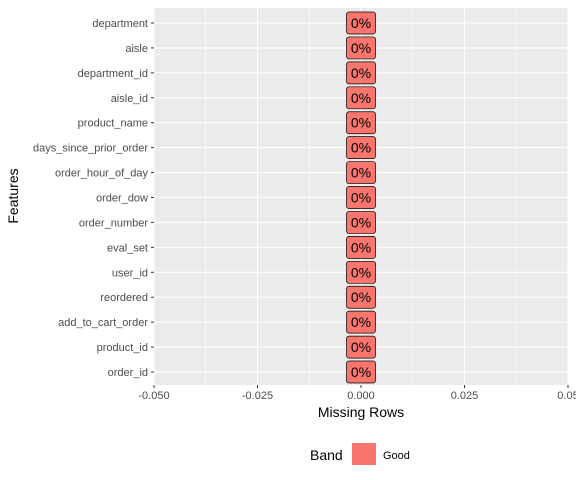 The image size is (576, 480). Describe the element at coordinates (361, 396) in the screenshot. I see `x-tick-label: 0.000` at that location.